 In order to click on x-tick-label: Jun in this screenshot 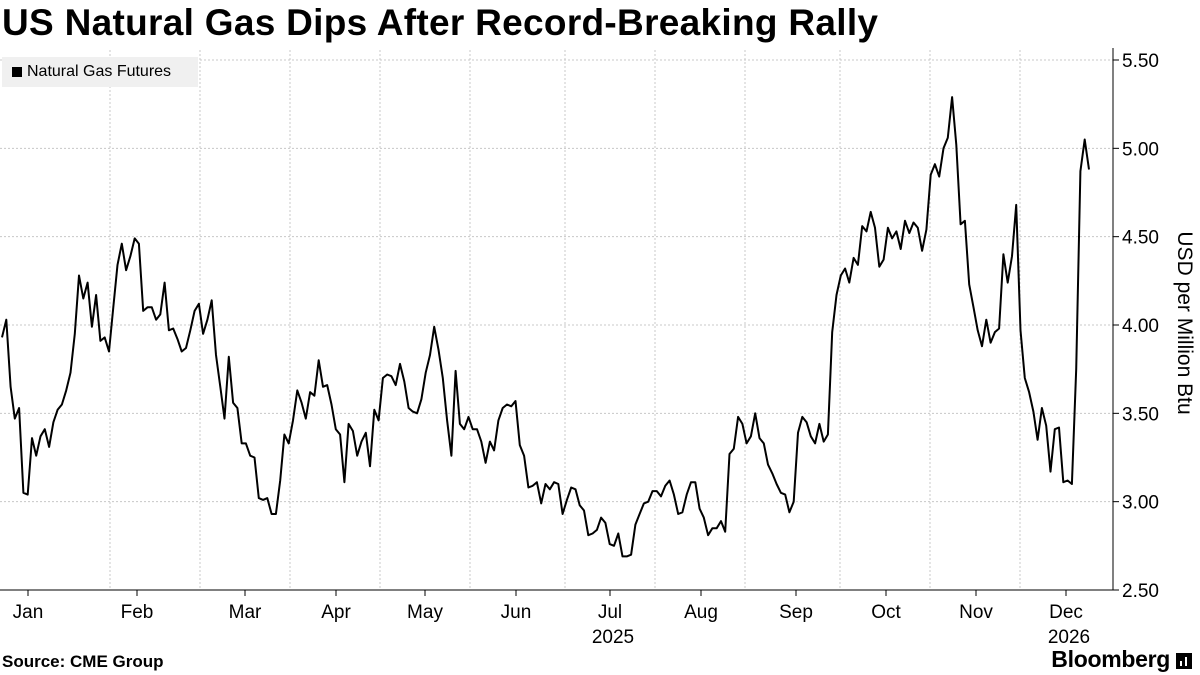, I will do `click(516, 612)`.